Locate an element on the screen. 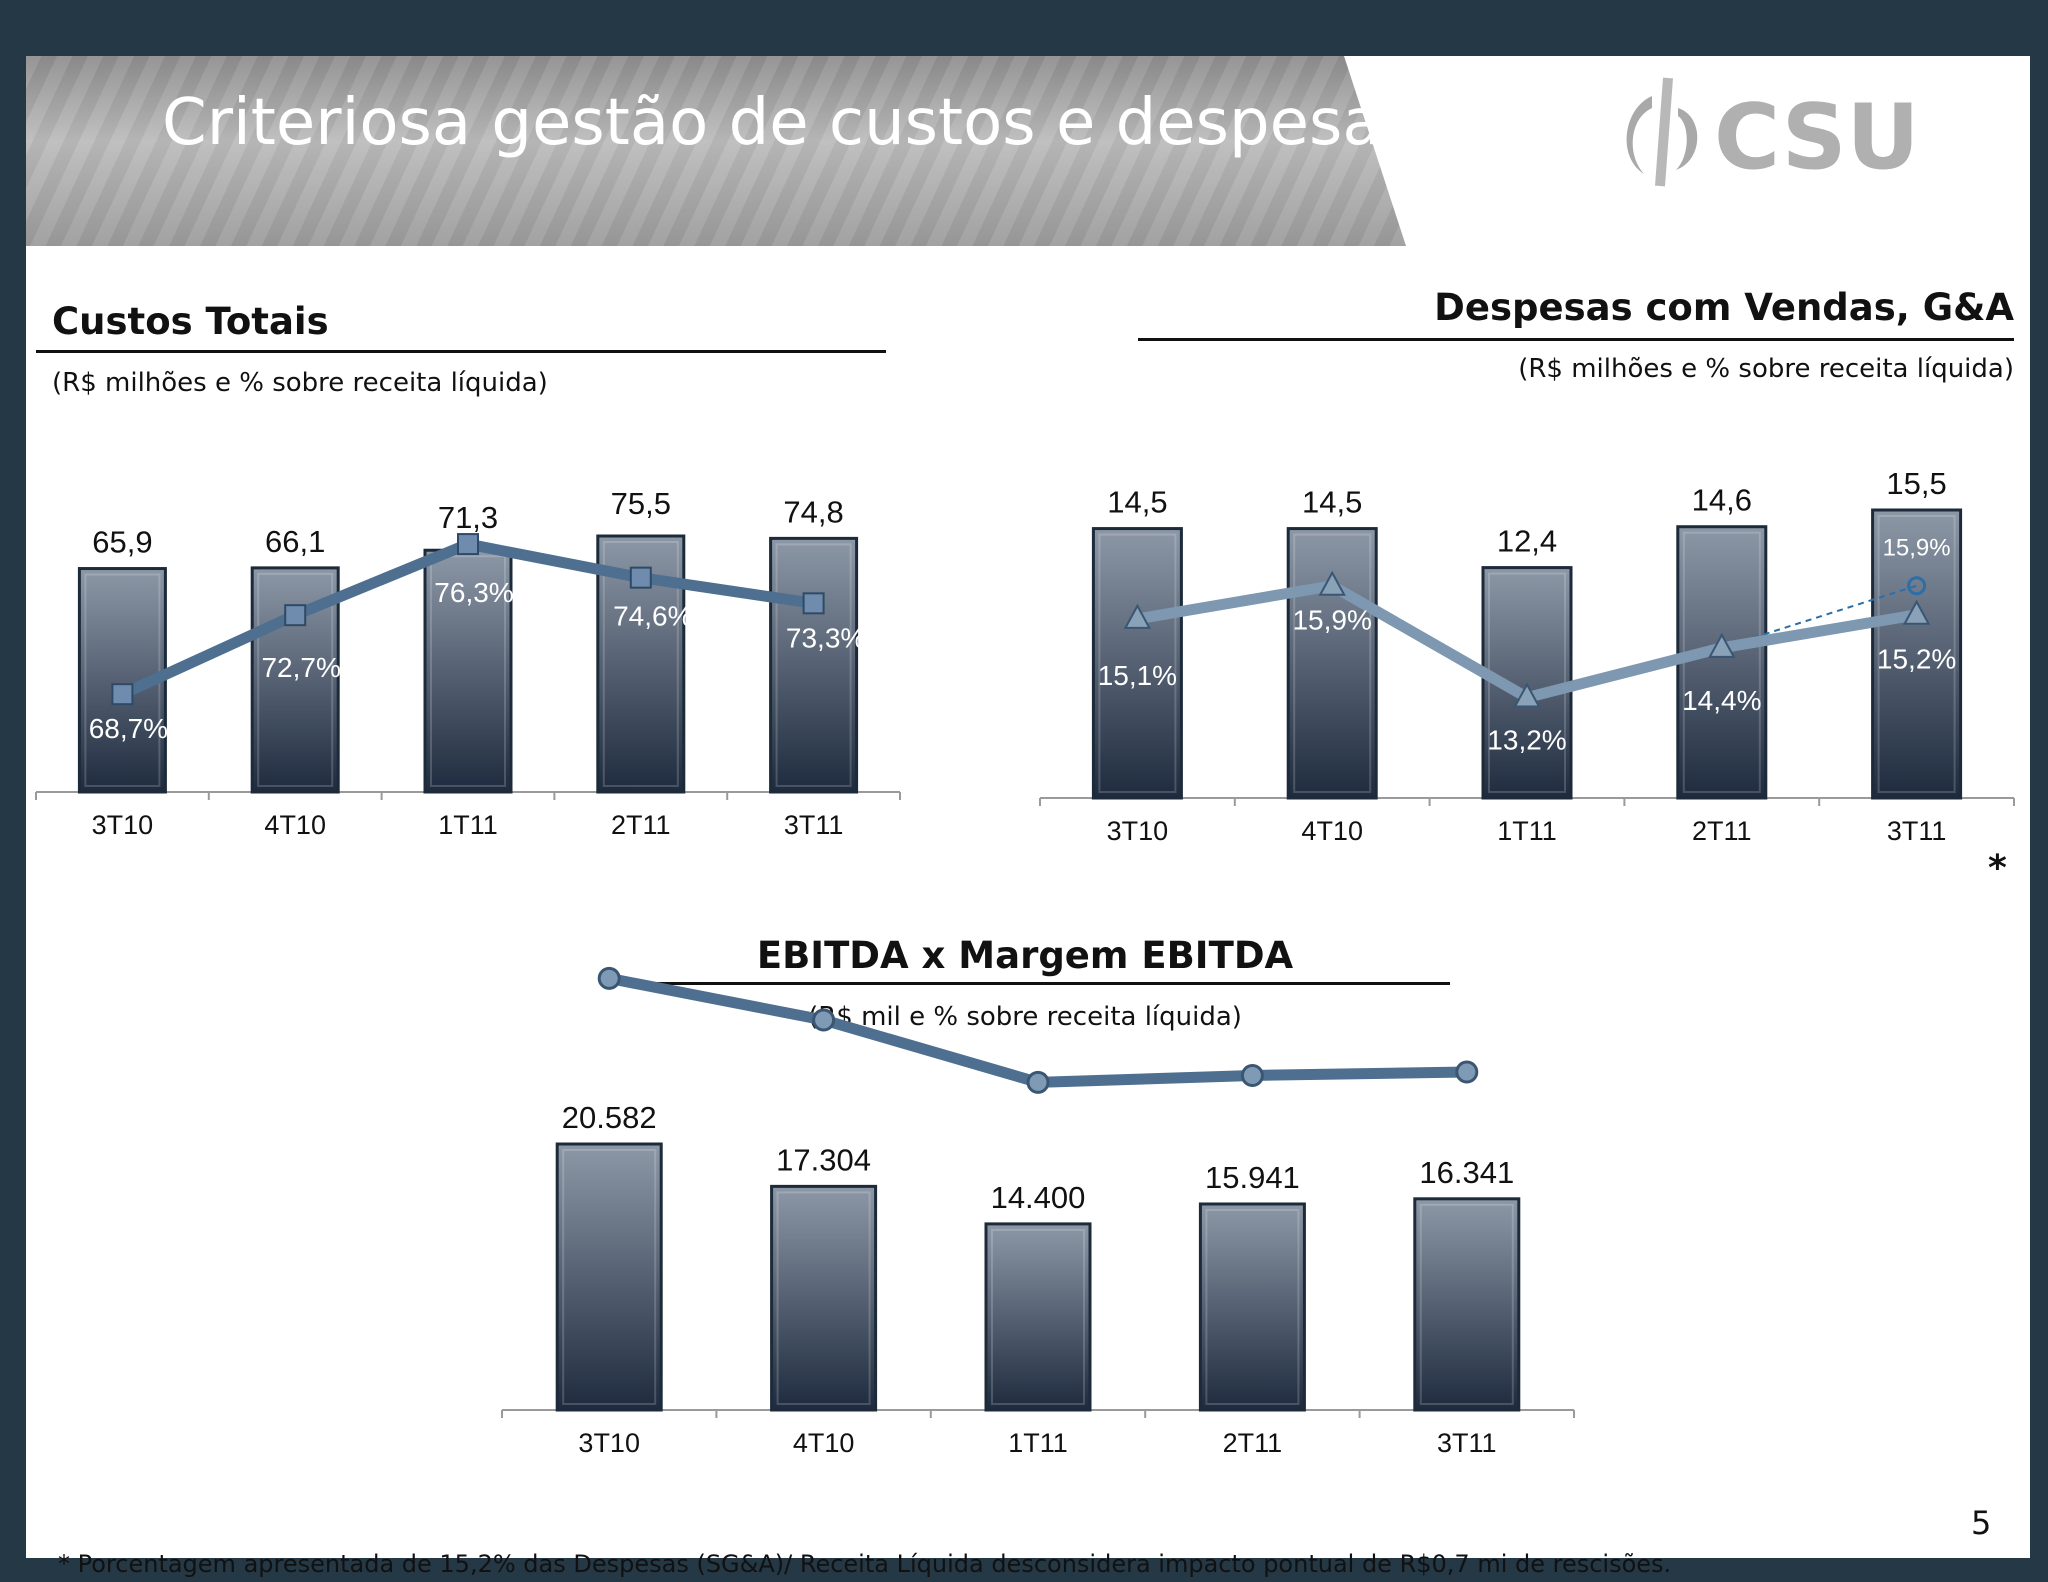 The height and width of the screenshot is (1582, 2048). percentage-label: 72,7% is located at coordinates (300, 667).